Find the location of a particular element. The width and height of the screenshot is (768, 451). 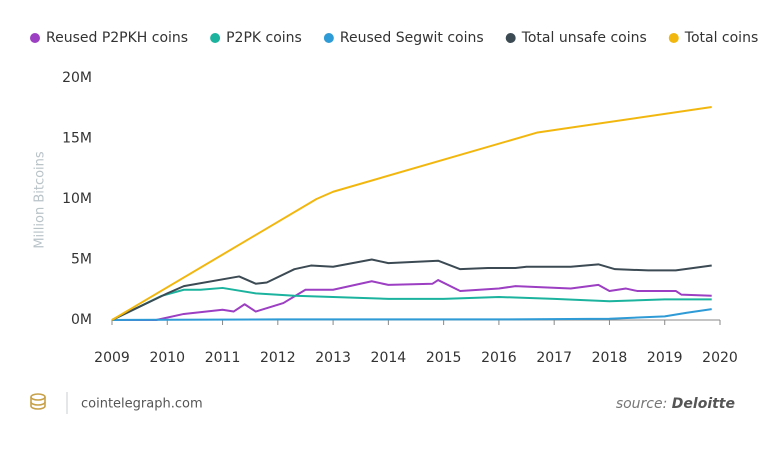

legend-label: Reused Segwit coins is located at coordinates (412, 38).